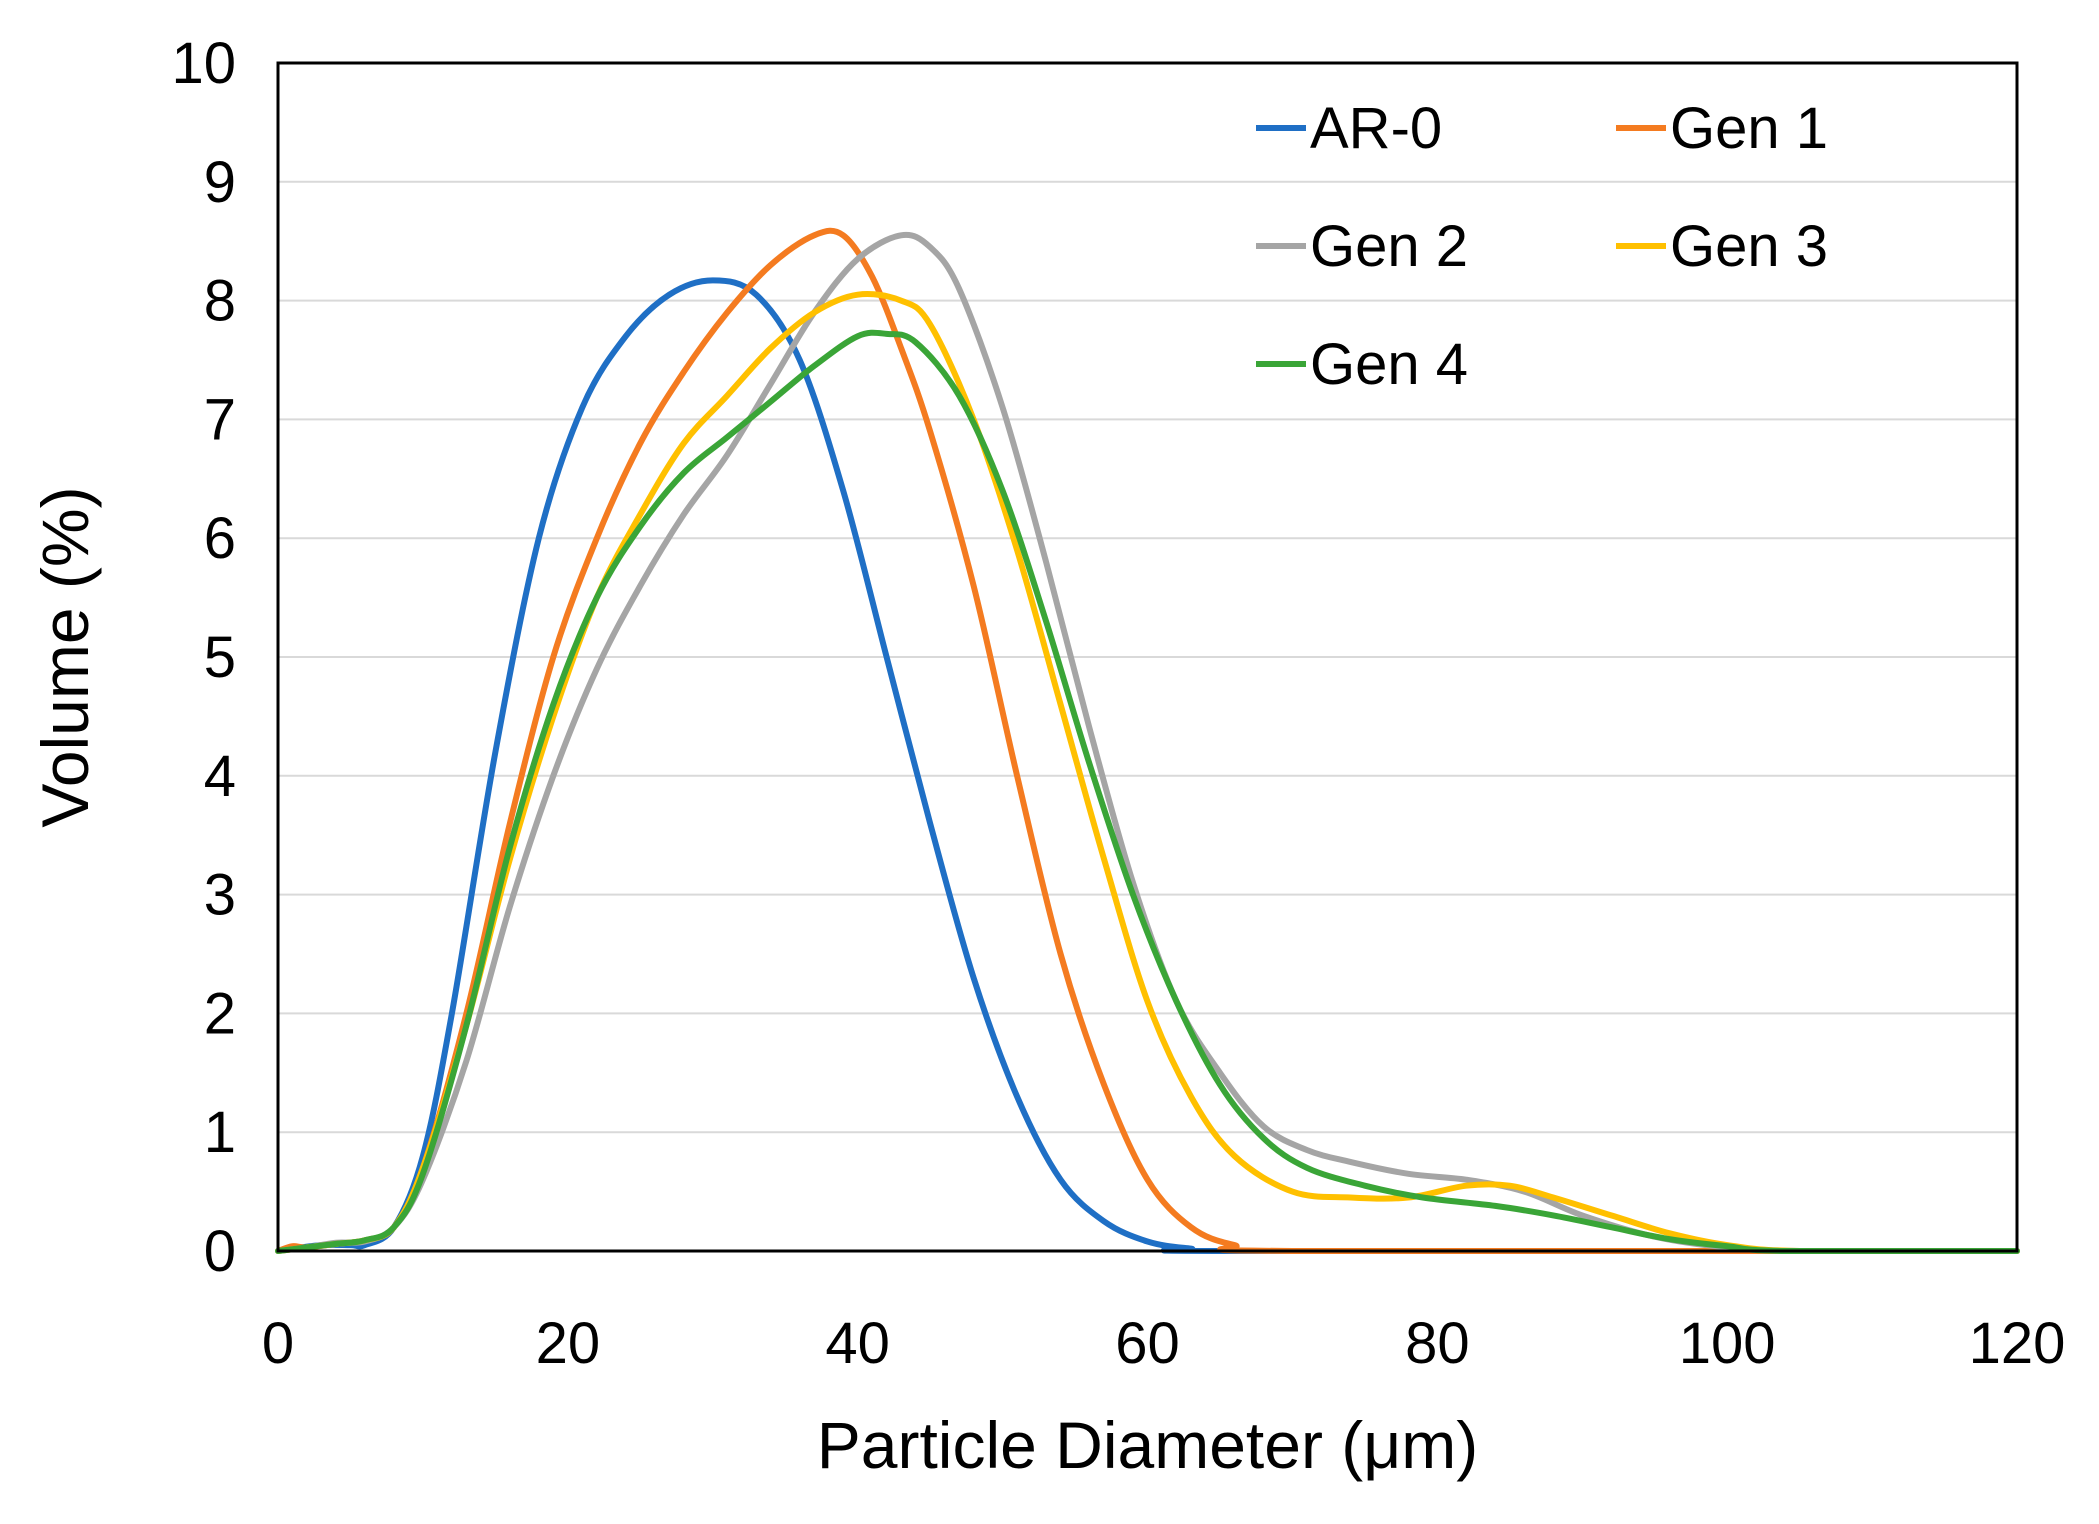 The height and width of the screenshot is (1524, 2099). What do you see at coordinates (220, 538) in the screenshot?
I see `y-tick-label: 6` at bounding box center [220, 538].